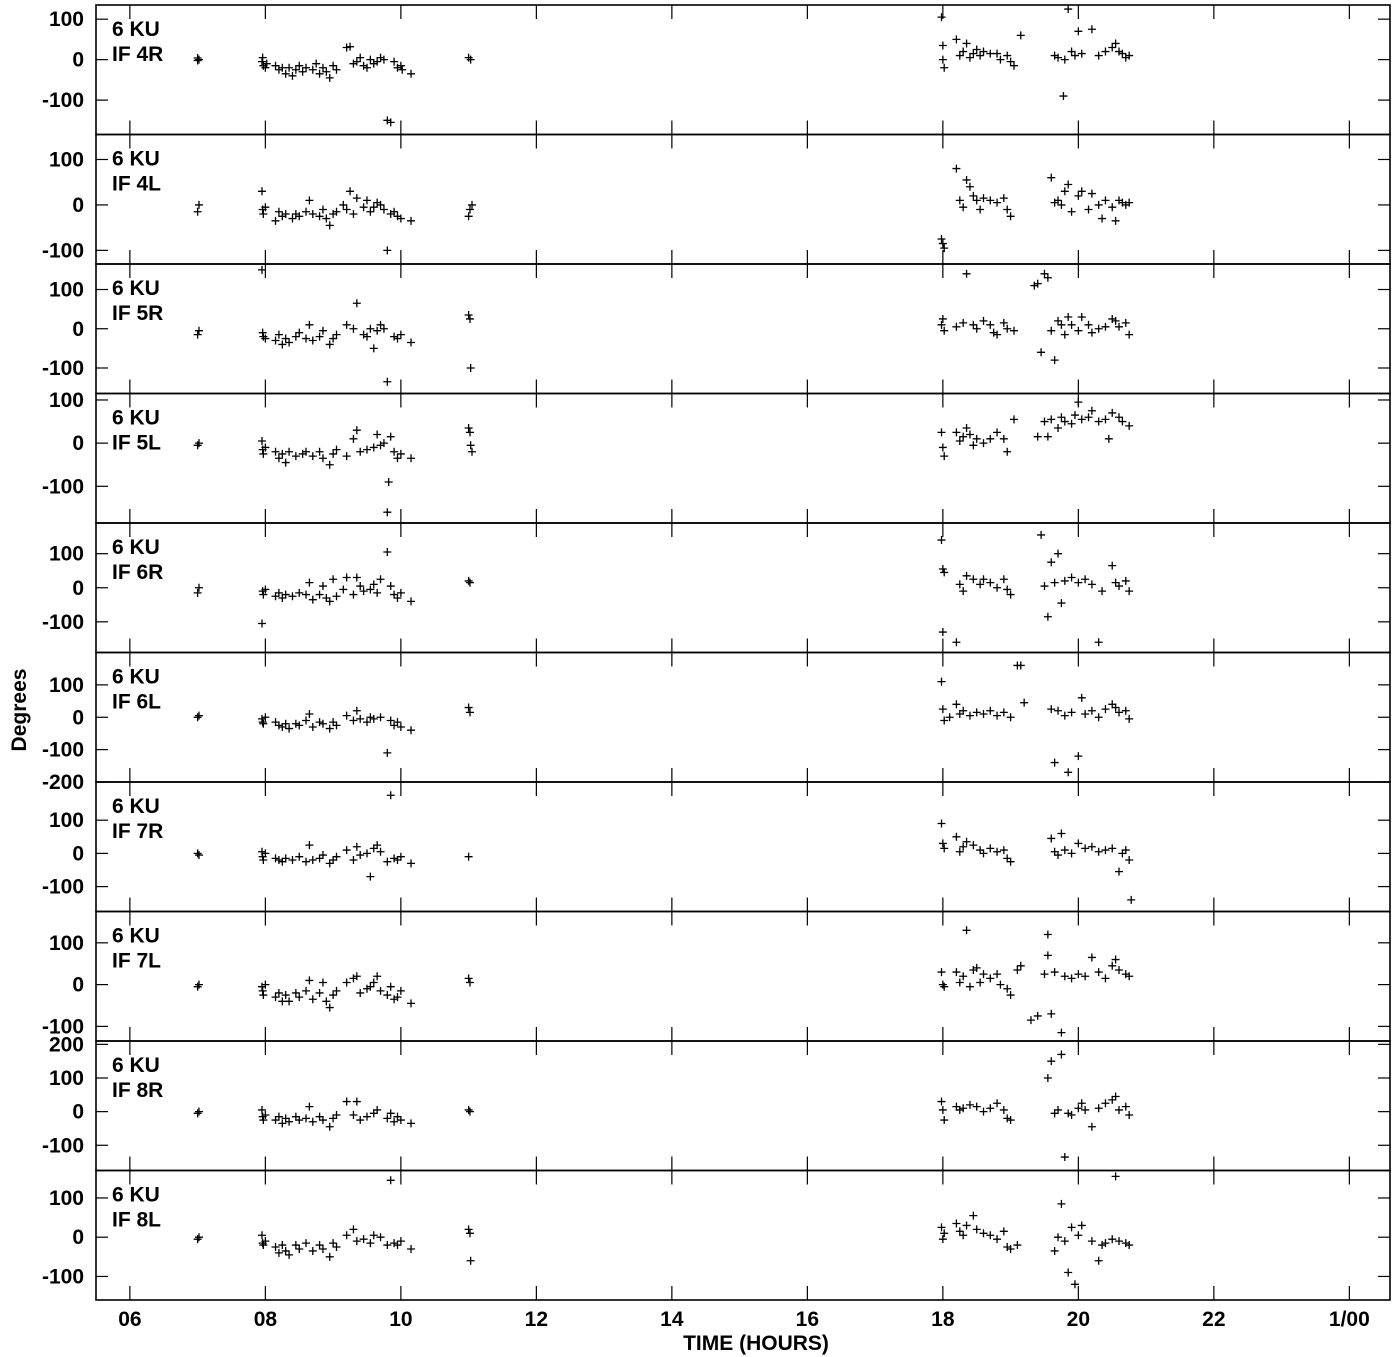 Image resolution: width=1399 pixels, height=1357 pixels. Describe the element at coordinates (136, 443) in the screenshot. I see `panel-if-label: IF 5L` at that location.